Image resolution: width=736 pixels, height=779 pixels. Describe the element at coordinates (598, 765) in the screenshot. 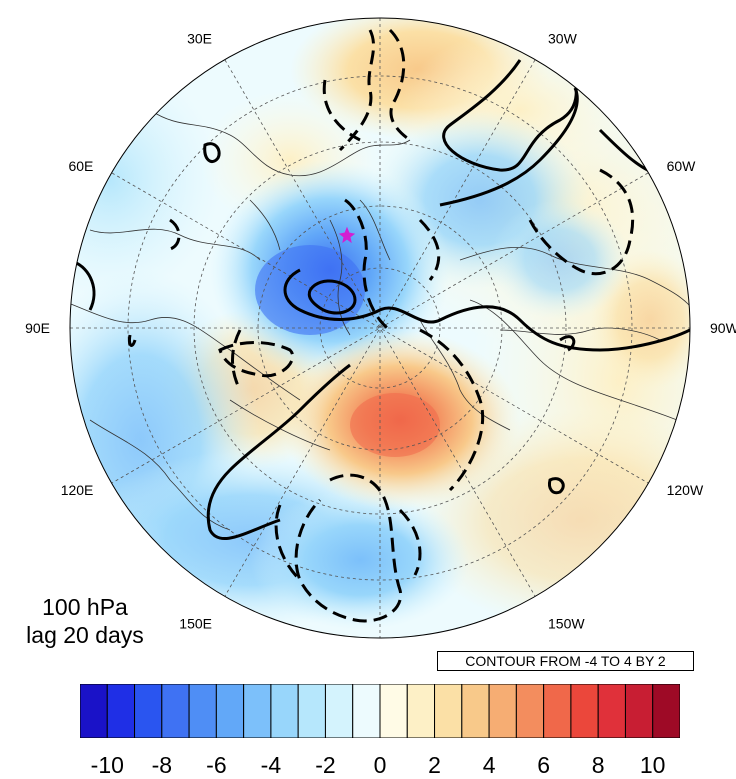

I see `colorbar-tick-label: 8` at that location.